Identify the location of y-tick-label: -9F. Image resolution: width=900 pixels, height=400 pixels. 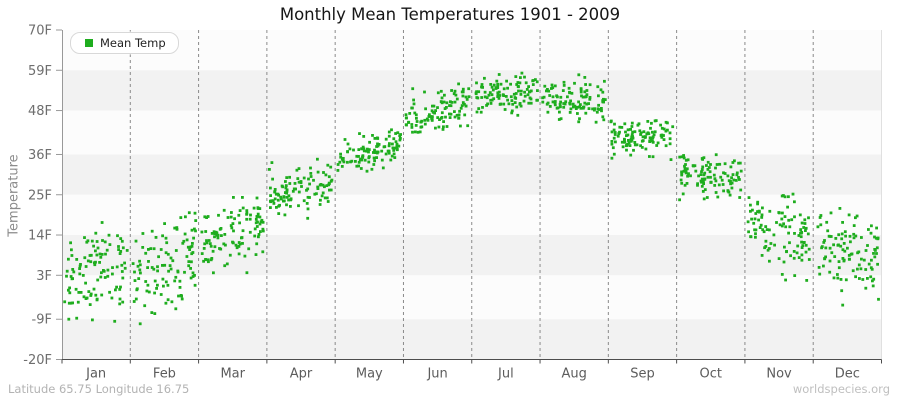
(42, 320).